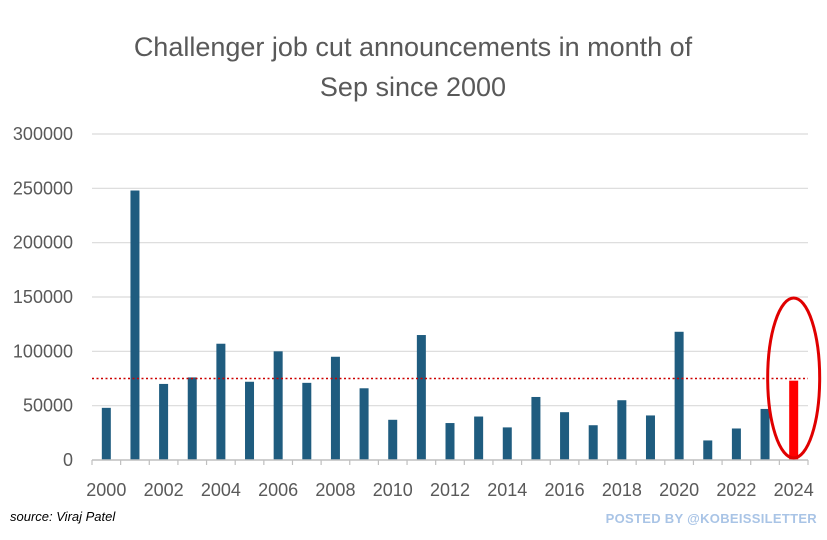  Describe the element at coordinates (106, 490) in the screenshot. I see `x-tick-label: 2000` at that location.